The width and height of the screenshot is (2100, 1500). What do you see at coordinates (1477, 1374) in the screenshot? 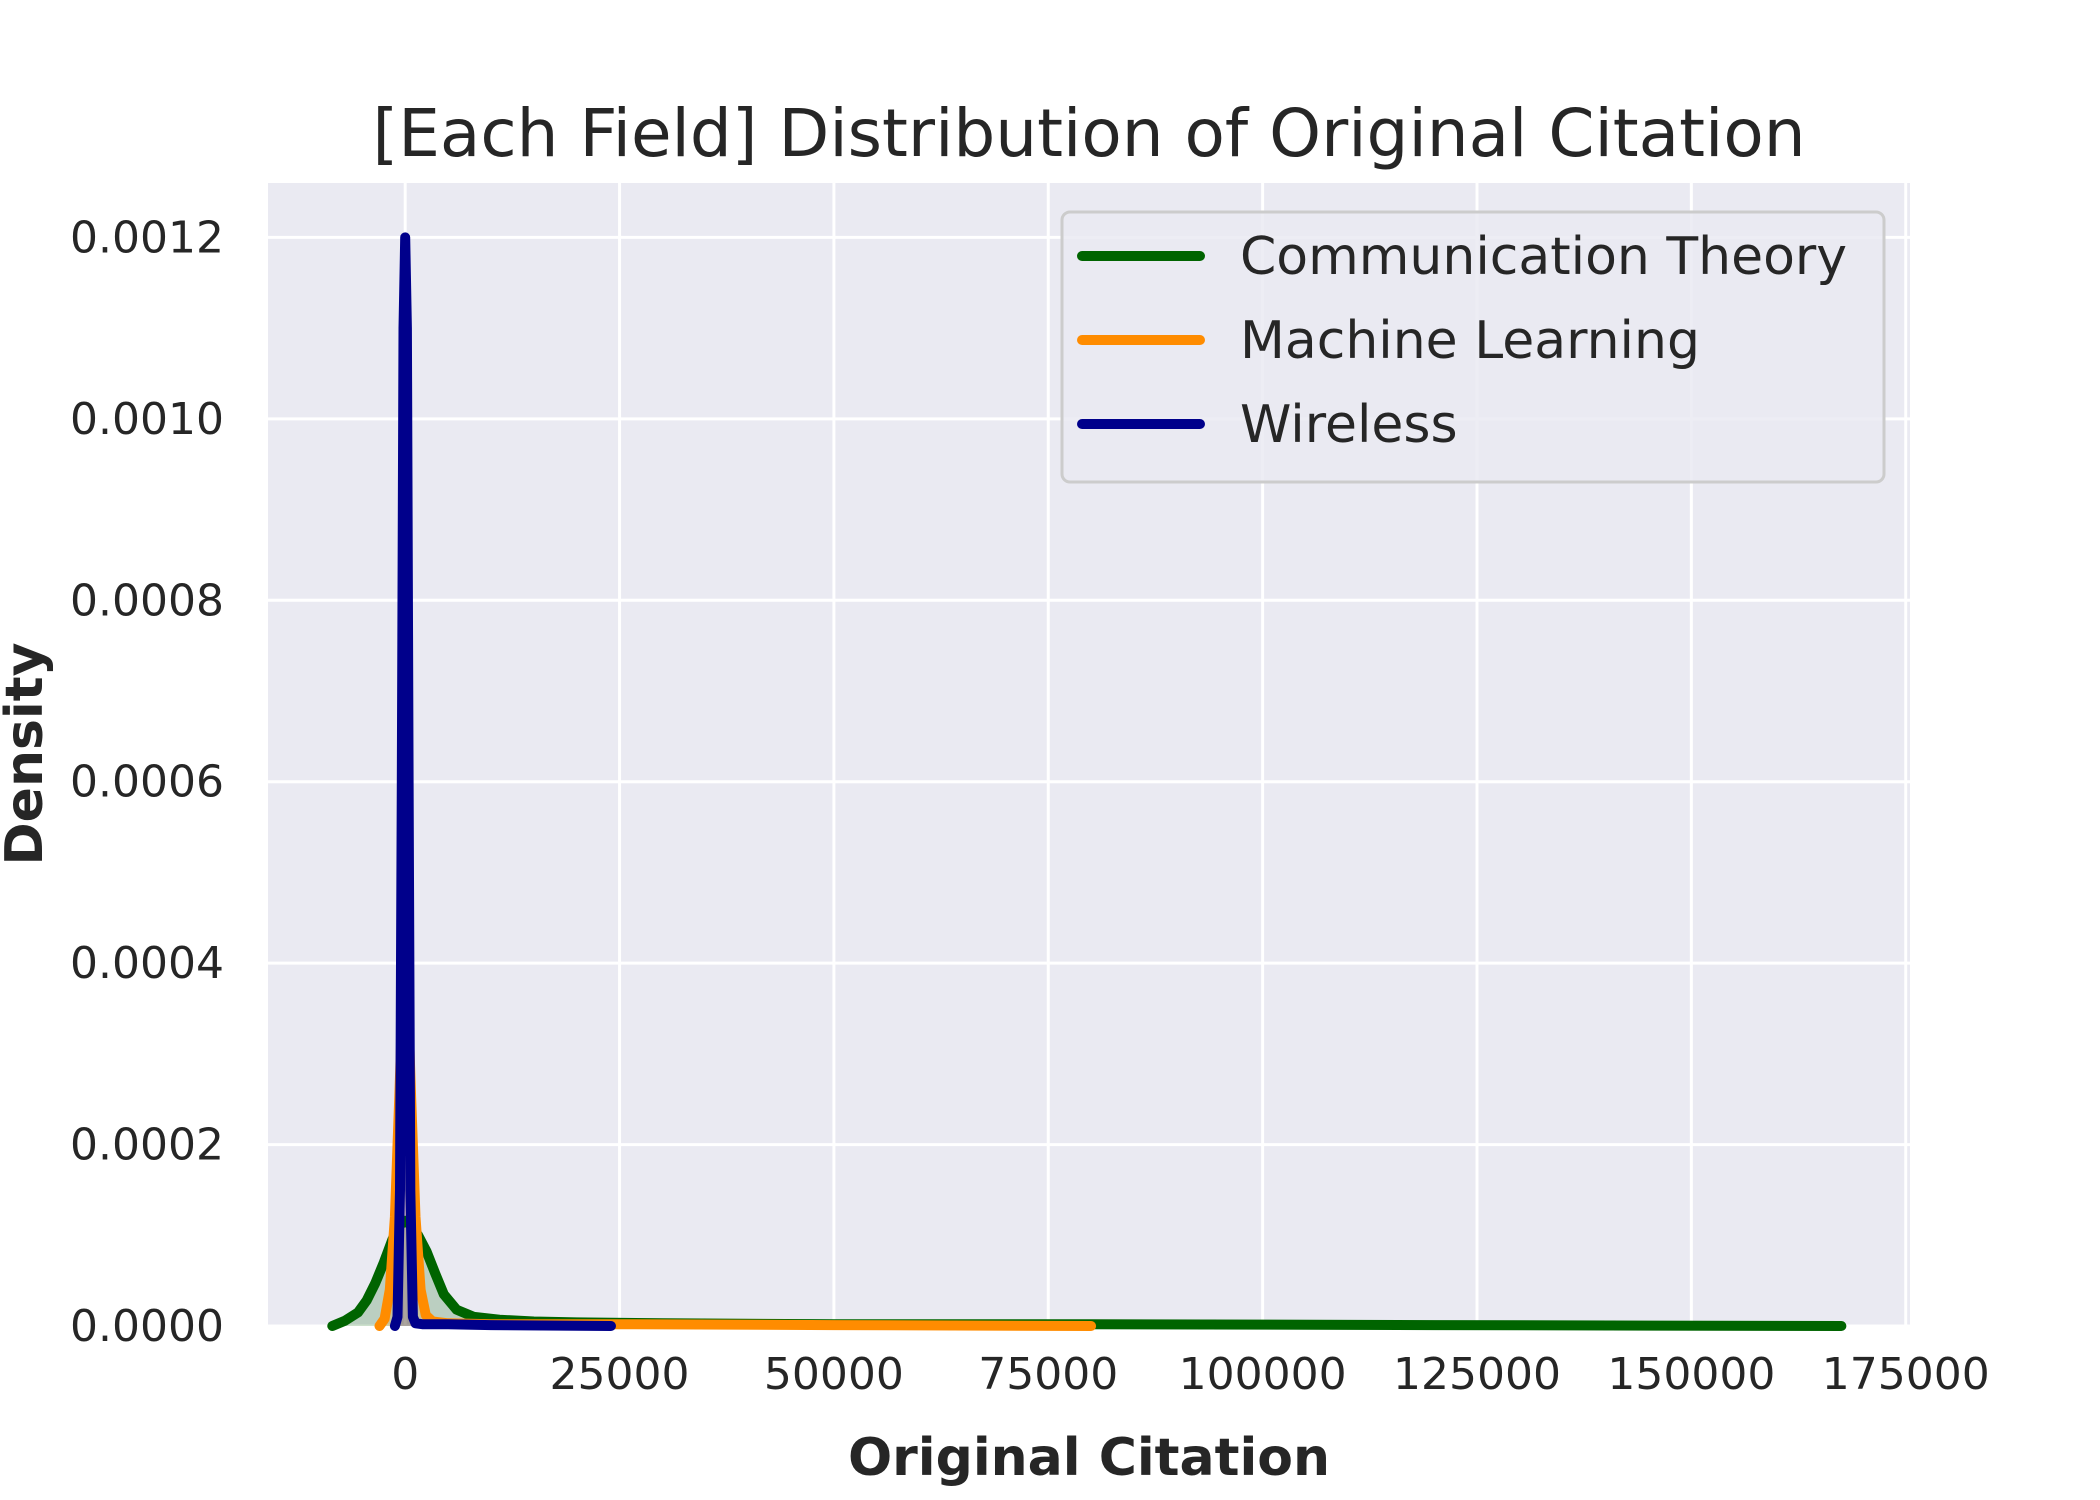
I see `x-tick-label: 125000` at bounding box center [1477, 1374].